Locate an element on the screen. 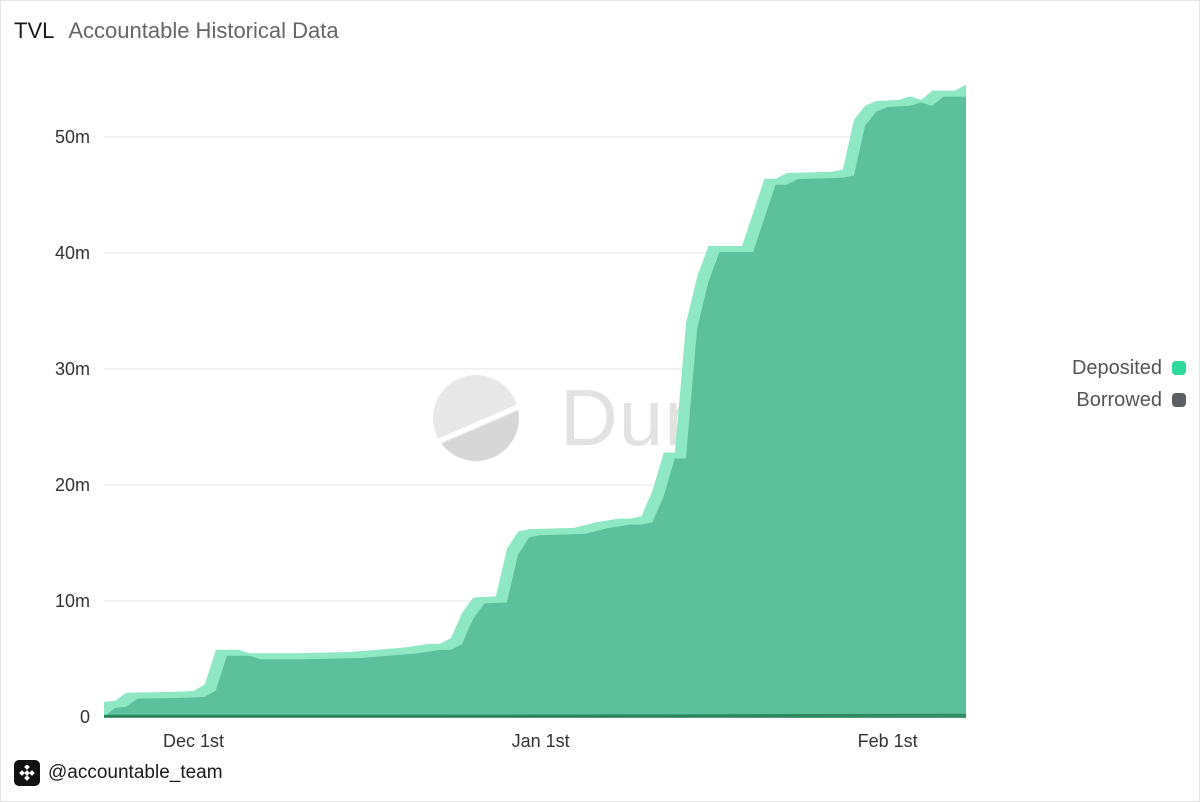 The width and height of the screenshot is (1200, 802). chart-subtitle: Accountable Historical Data is located at coordinates (203, 30).